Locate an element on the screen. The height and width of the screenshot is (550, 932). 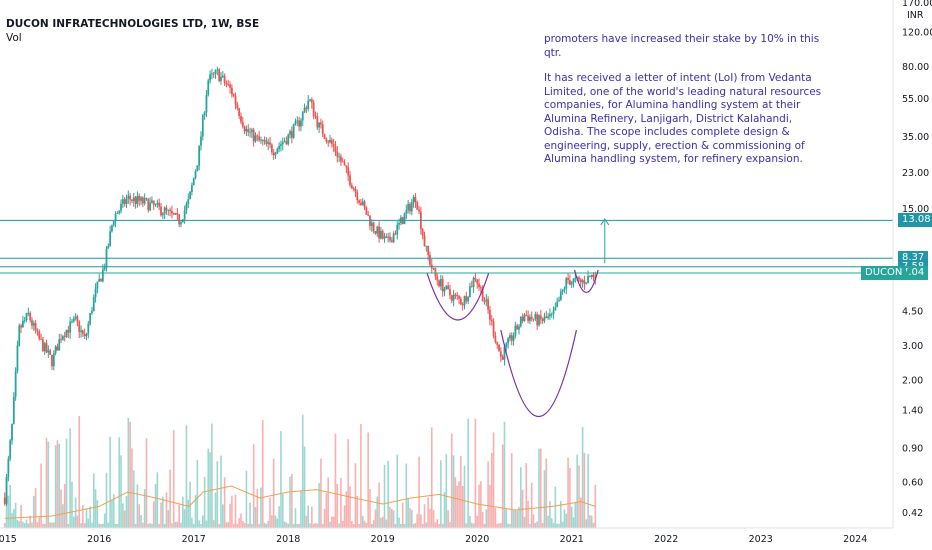
target-arrow is located at coordinates (605, 241).